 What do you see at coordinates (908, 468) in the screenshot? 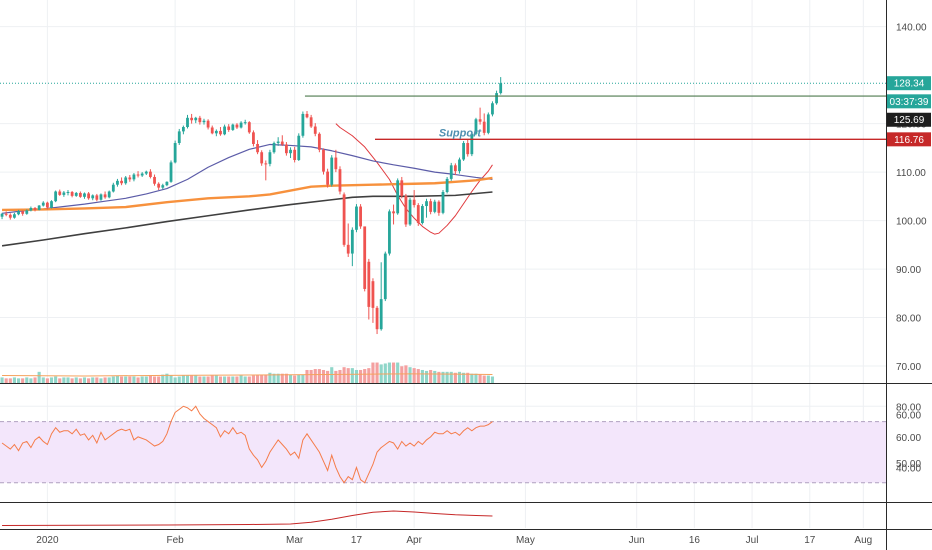
I see `rsi-tick-label: 40.00` at bounding box center [908, 468].